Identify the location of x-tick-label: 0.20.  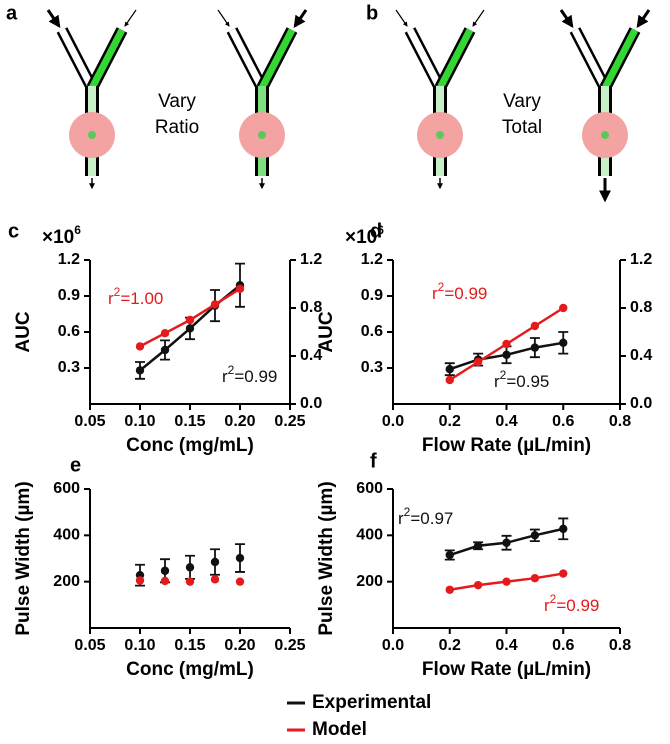
(239, 421).